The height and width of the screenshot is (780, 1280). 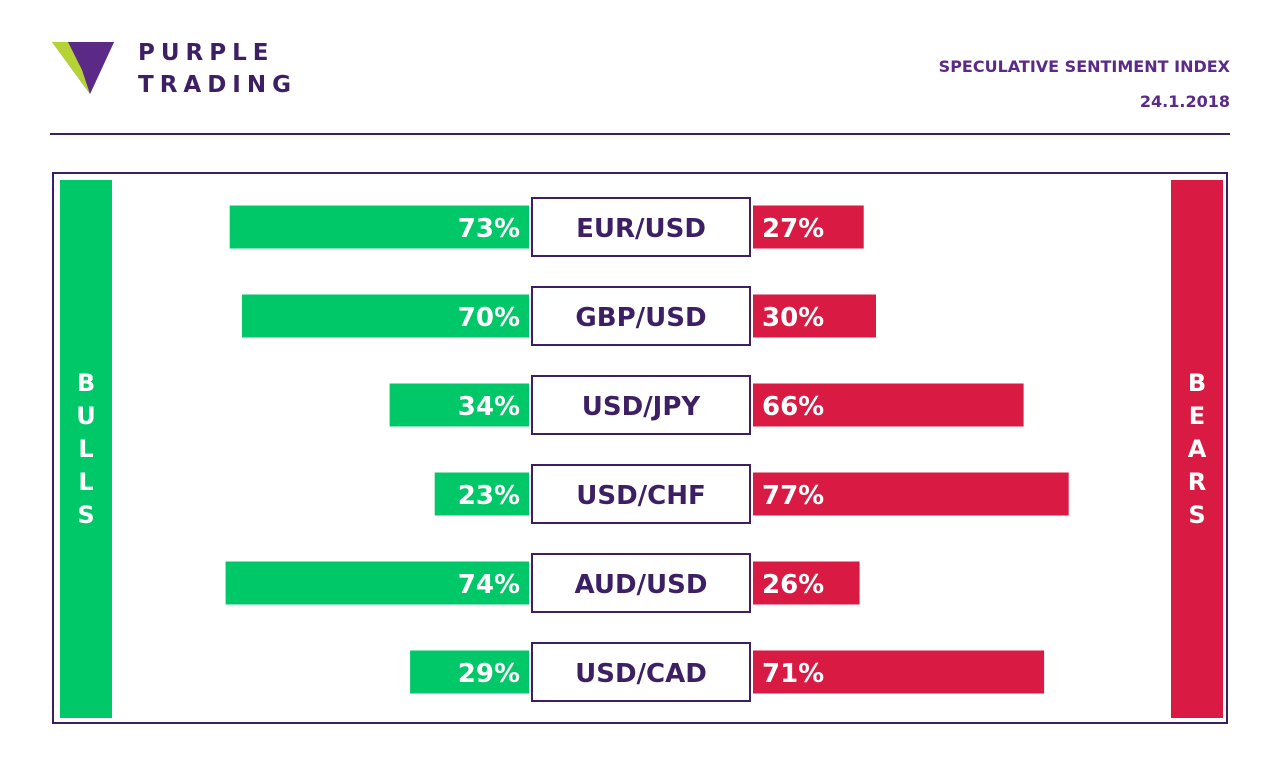 I want to click on bears-value-label: 27%, so click(x=793, y=229).